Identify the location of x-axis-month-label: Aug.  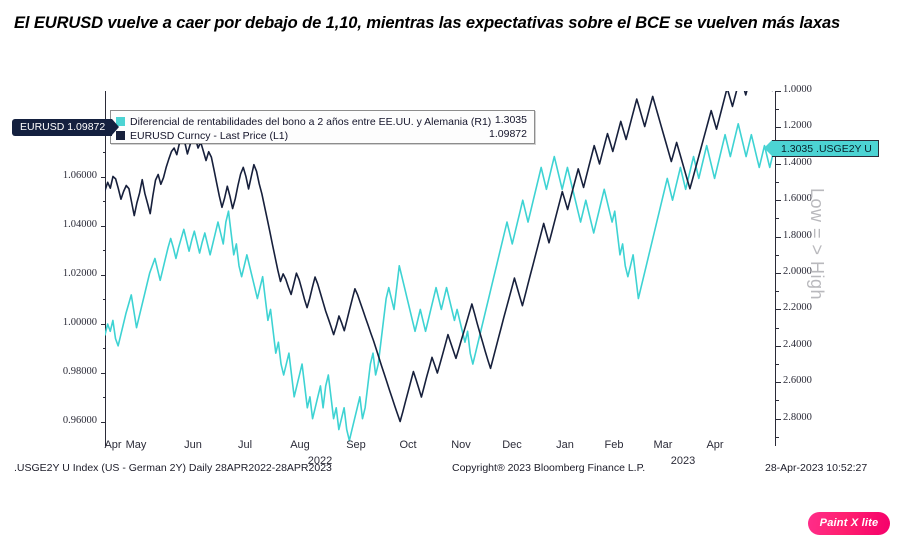
(300, 445).